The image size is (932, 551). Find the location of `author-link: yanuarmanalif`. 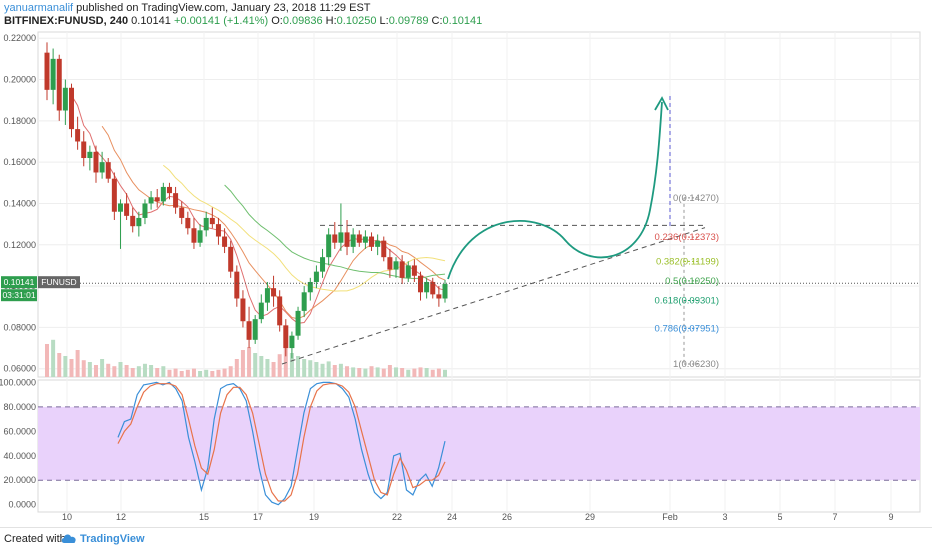

author-link: yanuarmanalif is located at coordinates (39, 8).